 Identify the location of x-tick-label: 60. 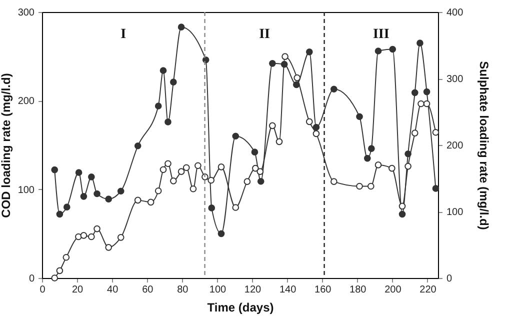
(148, 290).